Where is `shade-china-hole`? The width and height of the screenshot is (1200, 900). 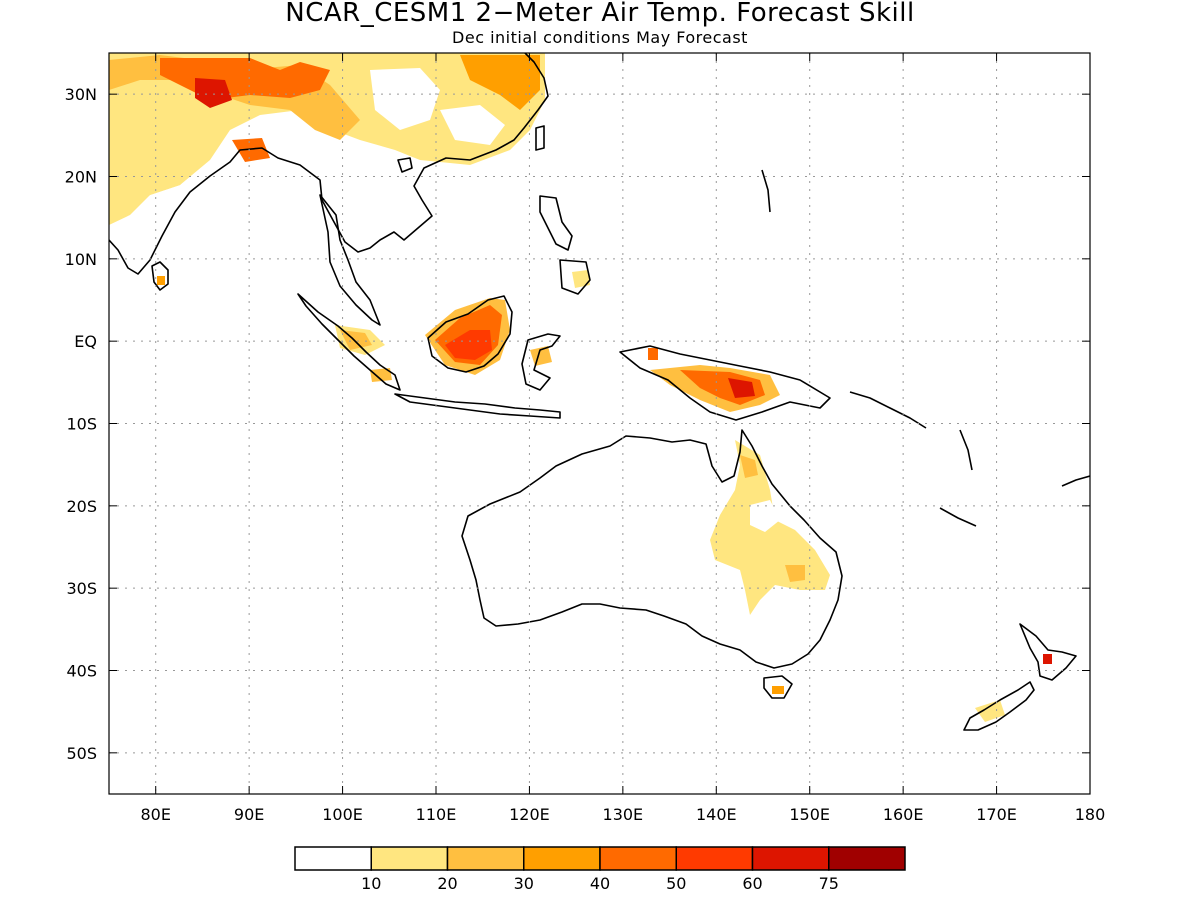 shade-china-hole is located at coordinates (472, 125).